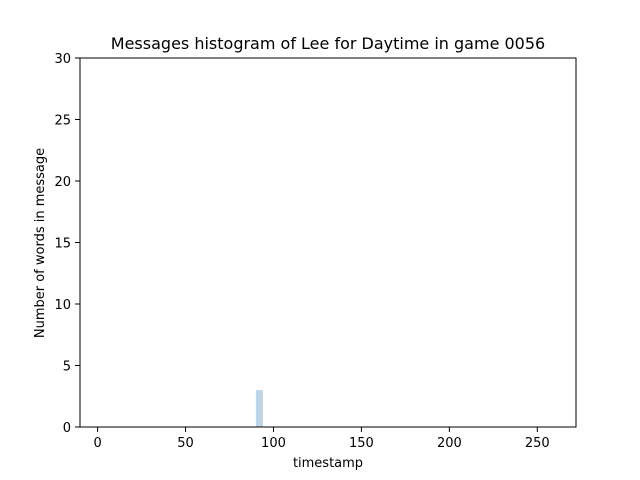 The width and height of the screenshot is (640, 480). Describe the element at coordinates (449, 443) in the screenshot. I see `x-tick-label-4: 200` at that location.